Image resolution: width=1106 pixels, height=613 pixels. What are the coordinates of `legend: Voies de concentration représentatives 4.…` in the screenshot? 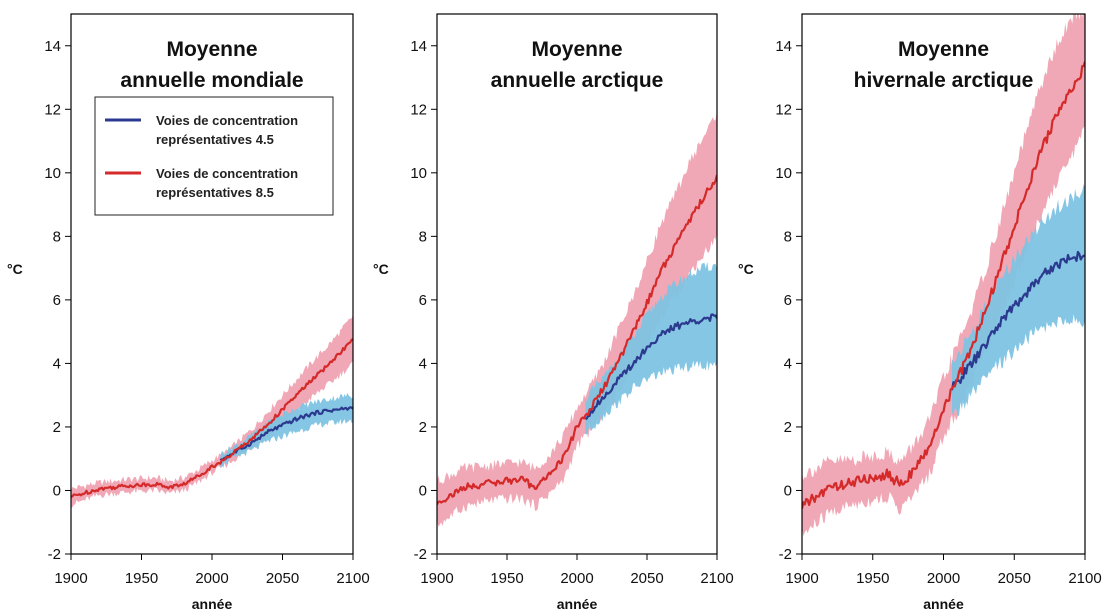 It's located at (214, 156).